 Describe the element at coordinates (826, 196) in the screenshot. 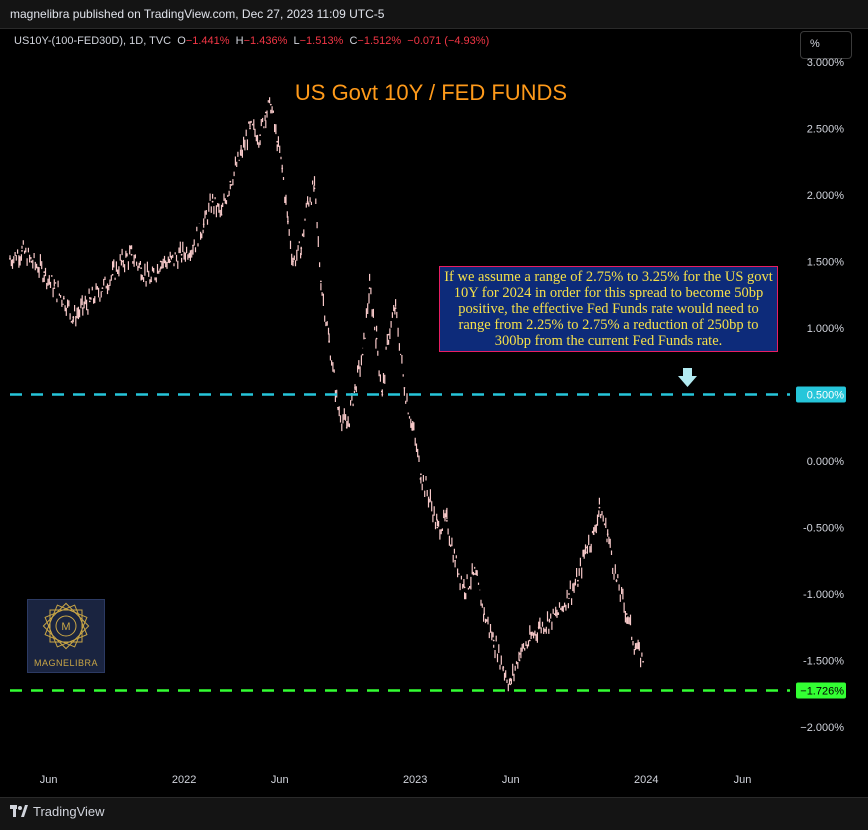

I see `y-tick-label: 2.000%` at that location.